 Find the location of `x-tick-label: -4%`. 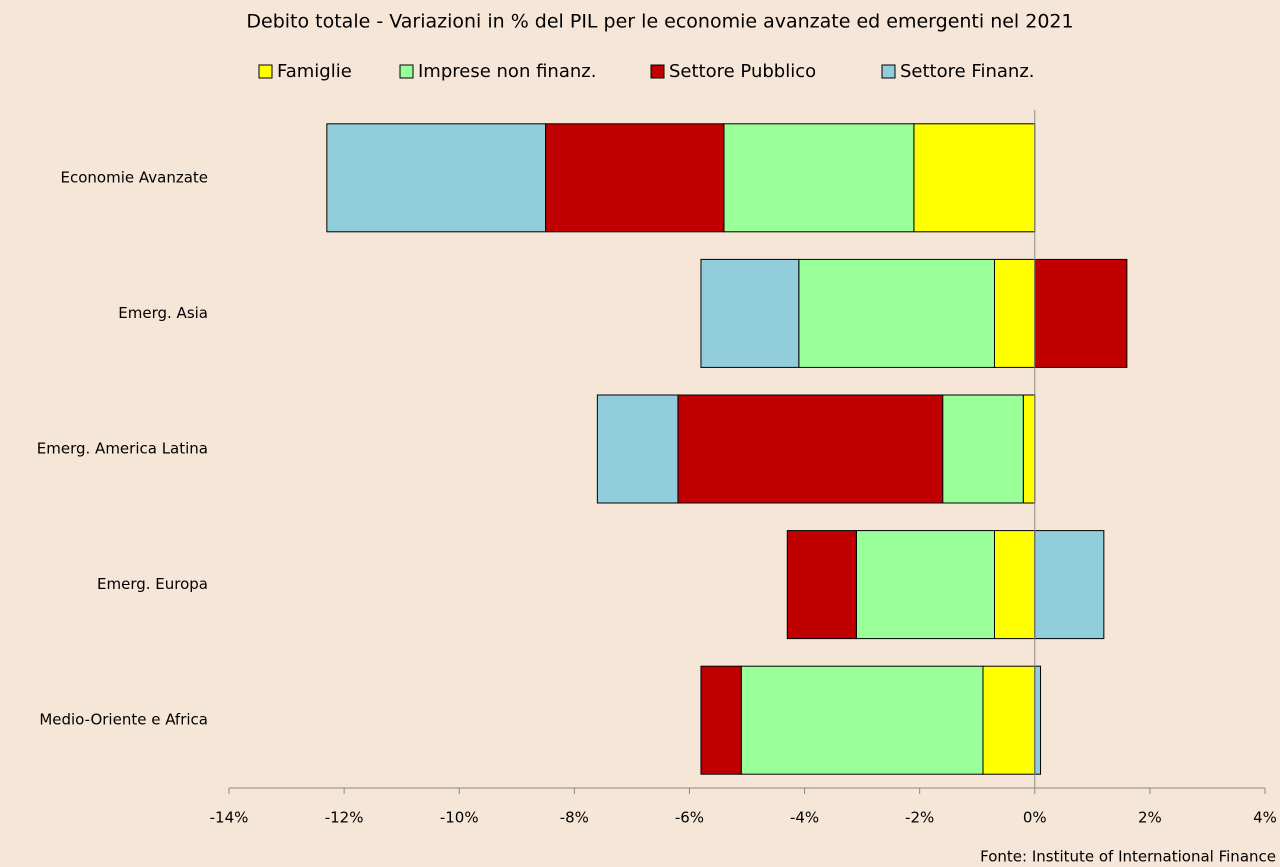

x-tick-label: -4% is located at coordinates (804, 818).